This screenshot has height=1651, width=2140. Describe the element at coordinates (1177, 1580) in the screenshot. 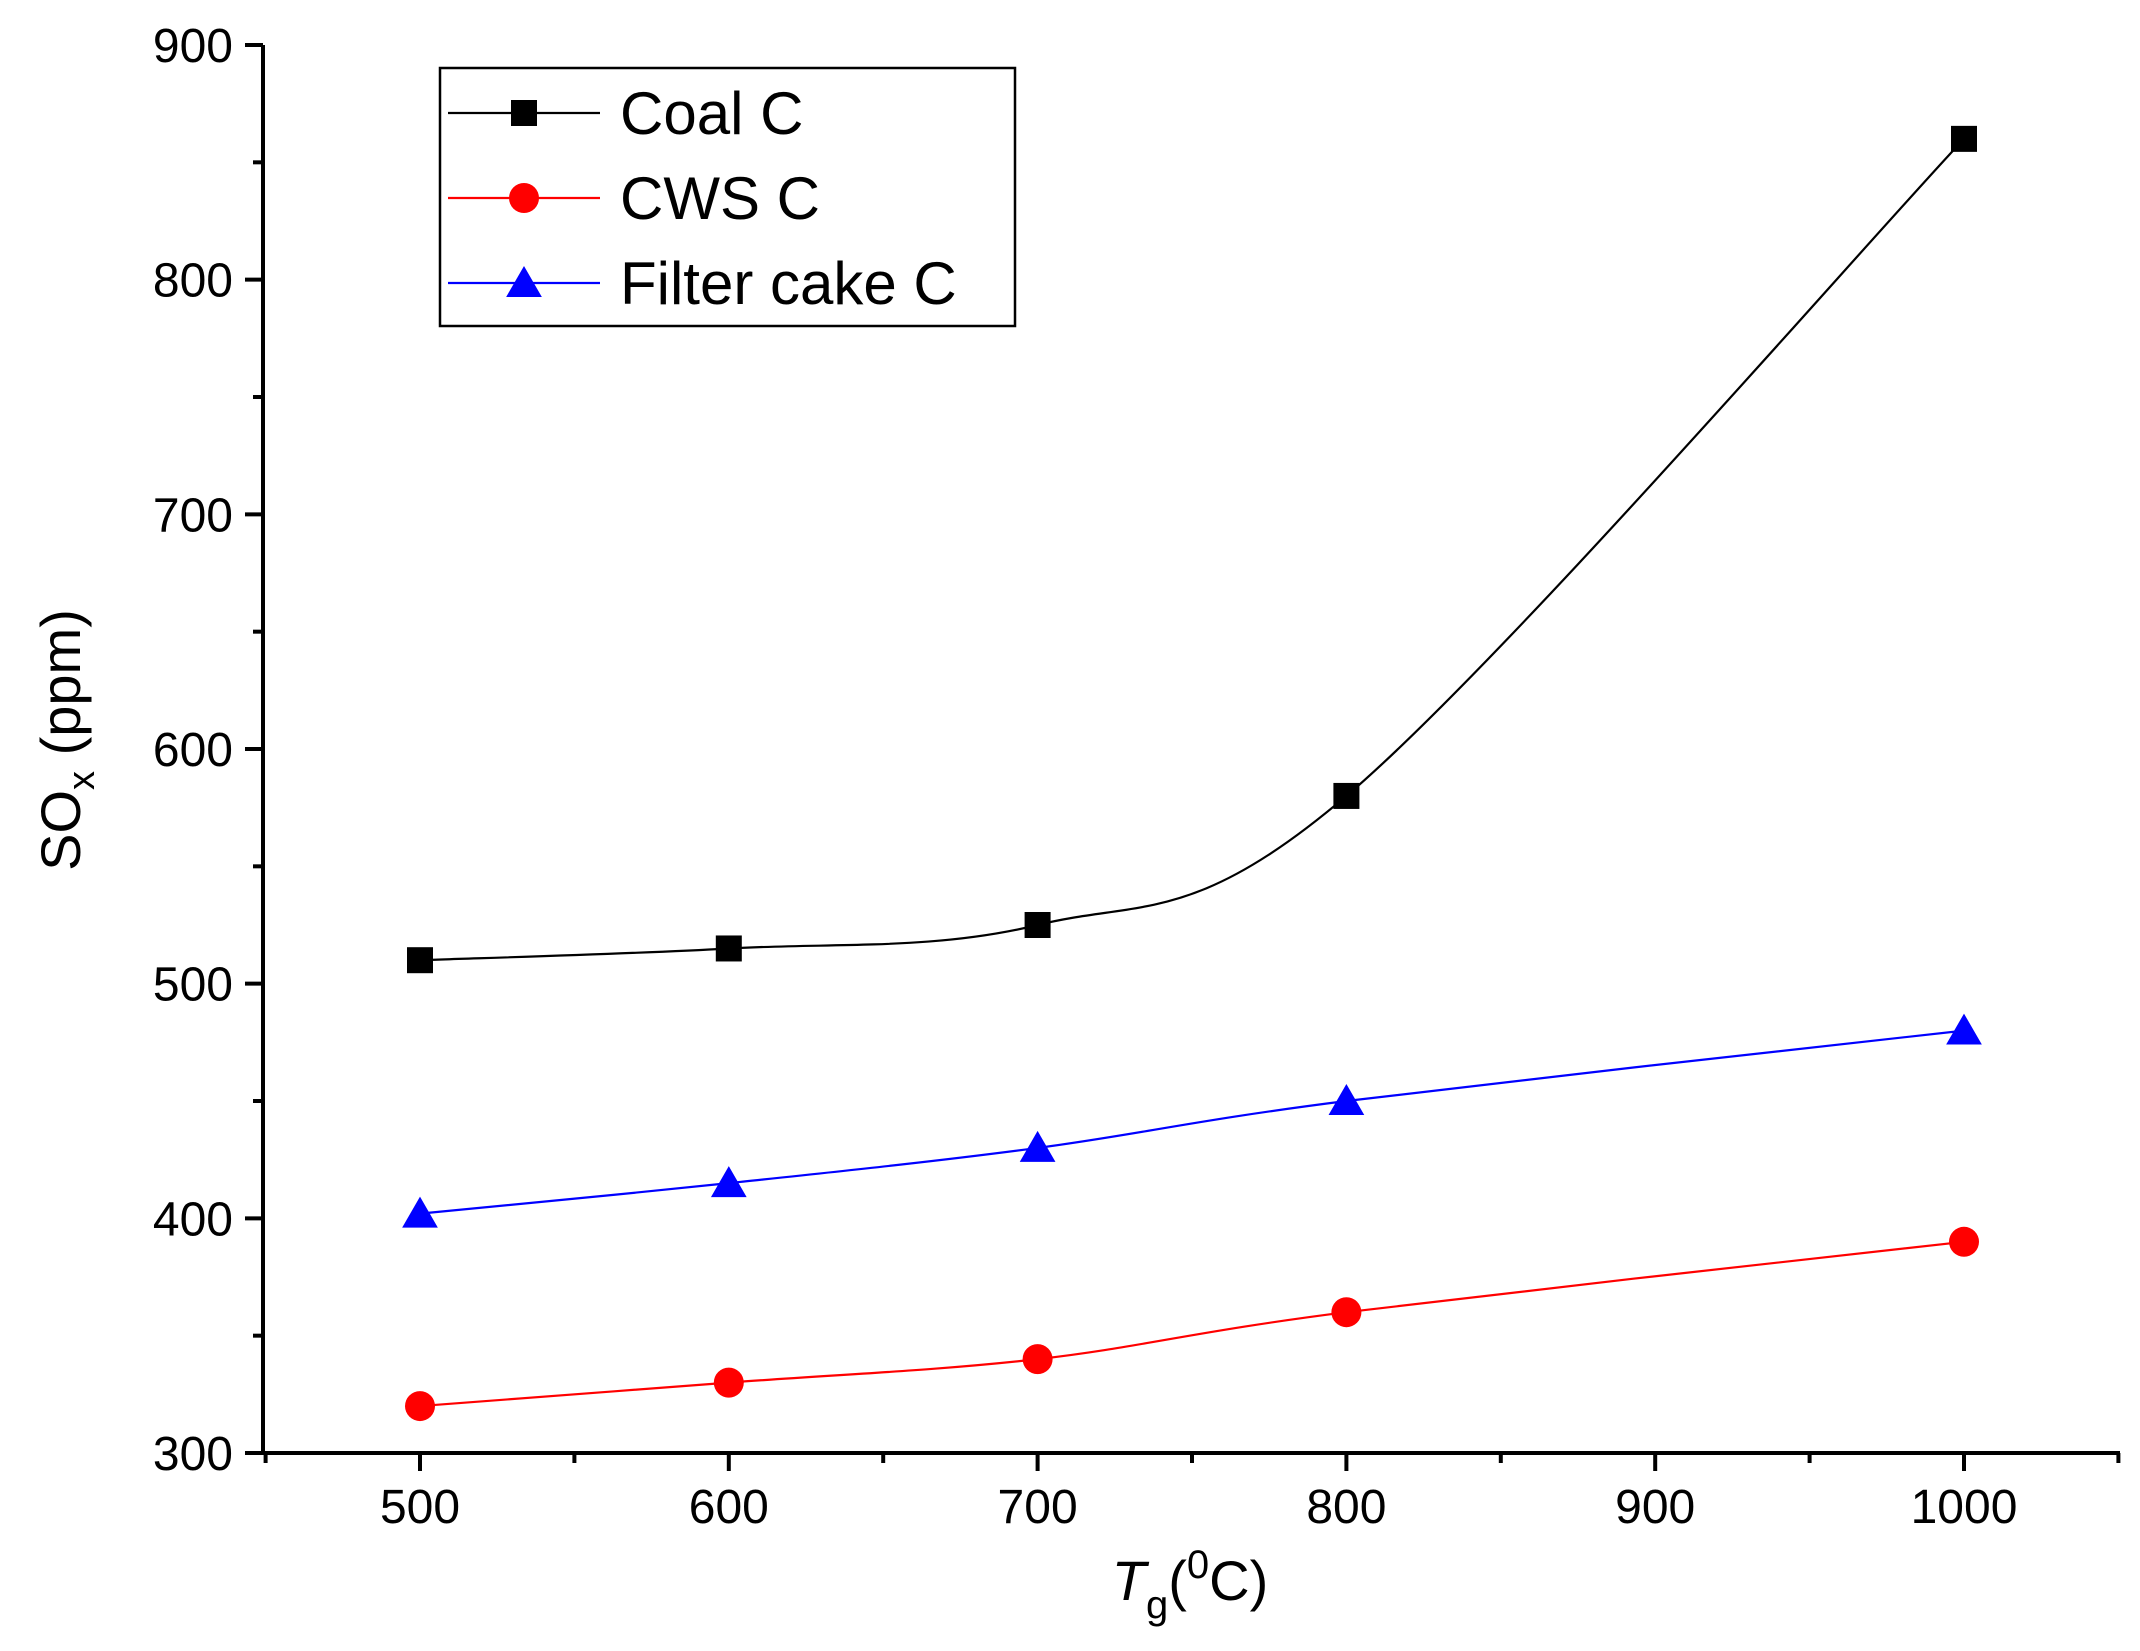

I see `x-axis-title-paren: (` at that location.